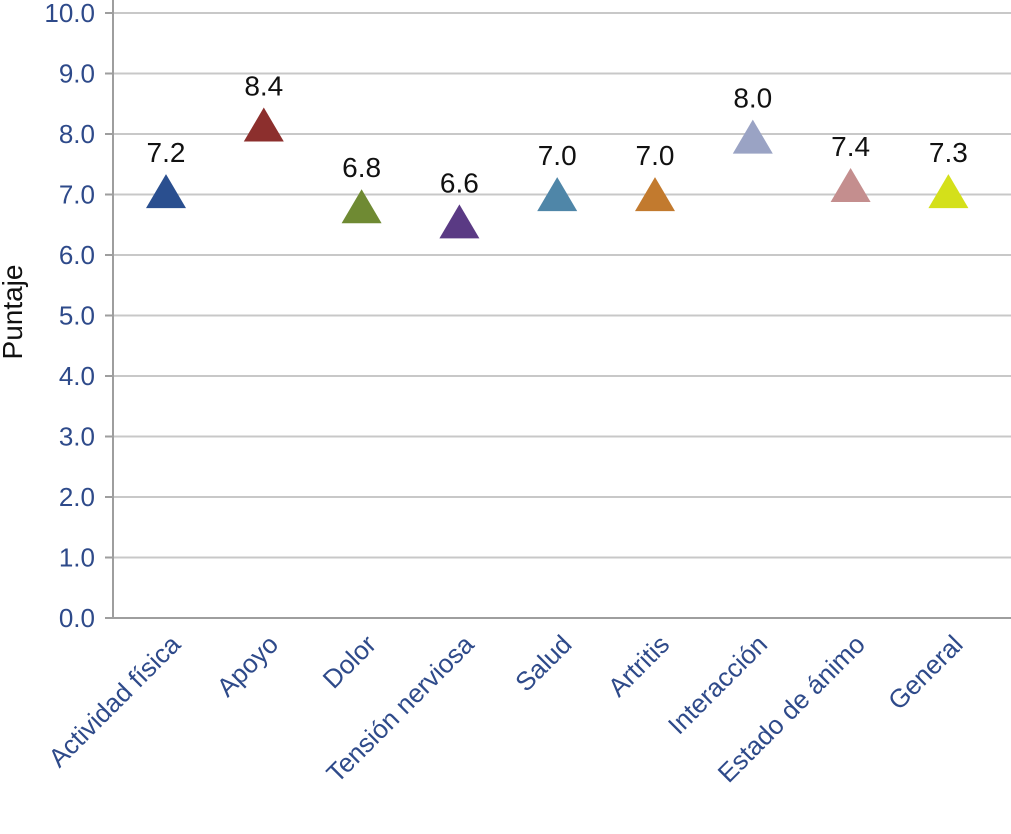 This screenshot has width=1011, height=834. What do you see at coordinates (77, 497) in the screenshot?
I see `y-tick-label: 2.0` at bounding box center [77, 497].